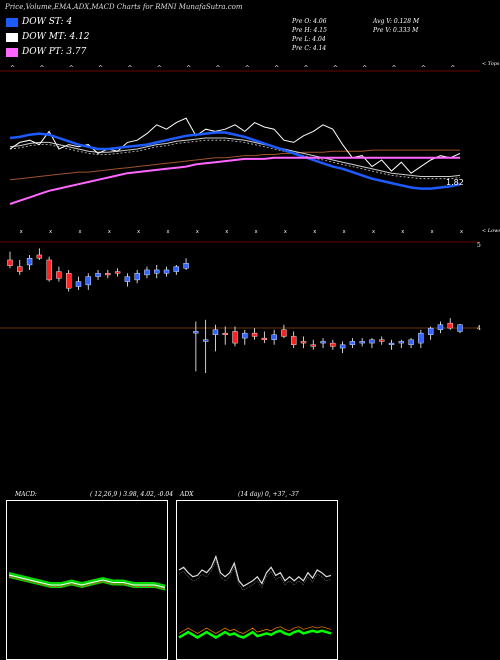 The image size is (500, 660). I want to click on prev-close: Pre C: 4.14, so click(309, 48).